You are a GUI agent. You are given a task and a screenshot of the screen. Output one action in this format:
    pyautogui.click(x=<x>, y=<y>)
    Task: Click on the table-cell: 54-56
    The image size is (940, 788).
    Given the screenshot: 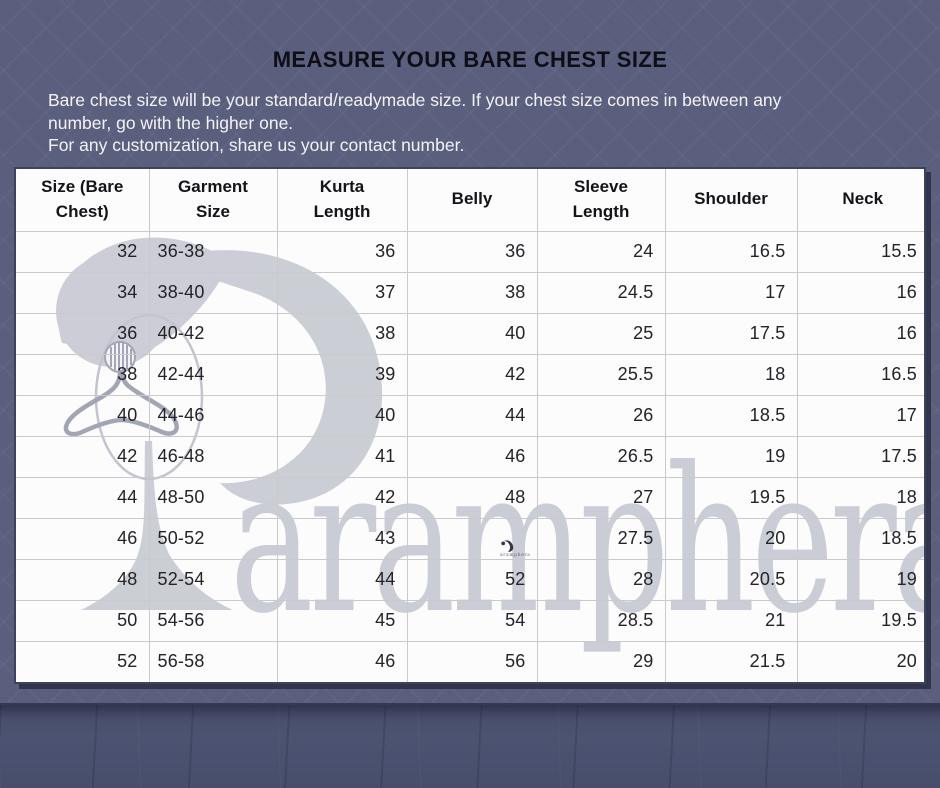 What is the action you would take?
    pyautogui.click(x=213, y=621)
    